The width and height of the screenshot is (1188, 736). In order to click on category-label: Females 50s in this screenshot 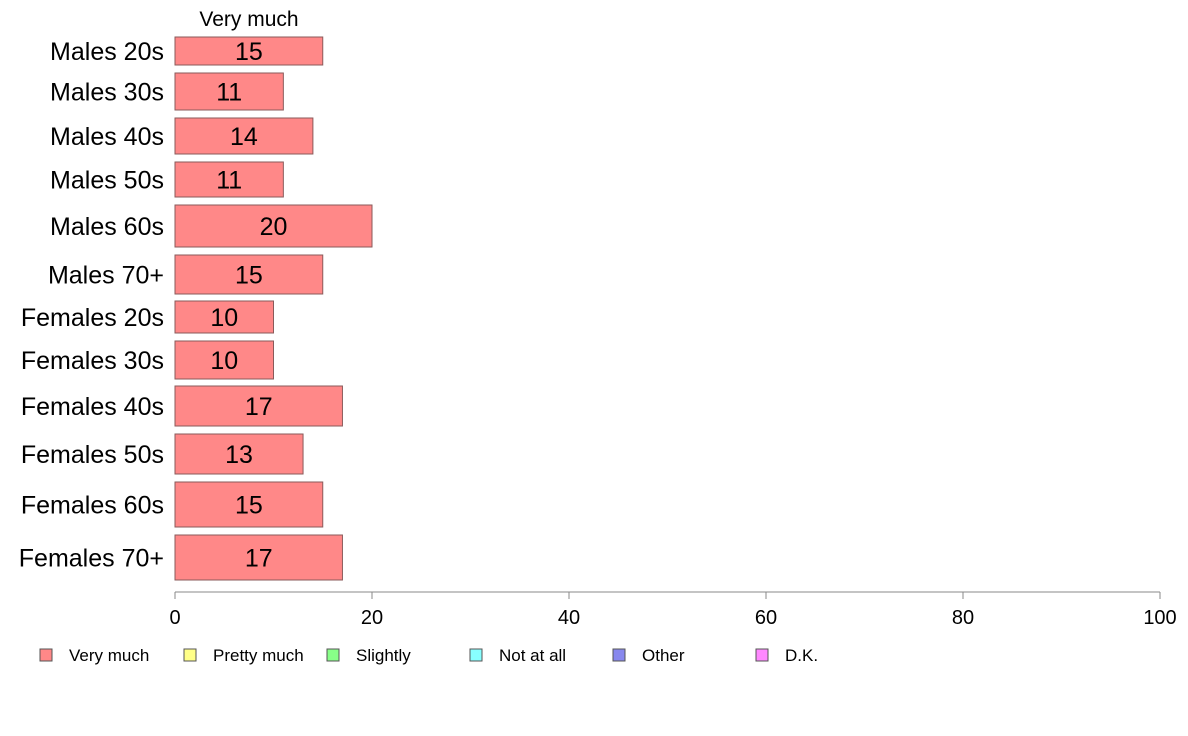, I will do `click(92, 455)`.